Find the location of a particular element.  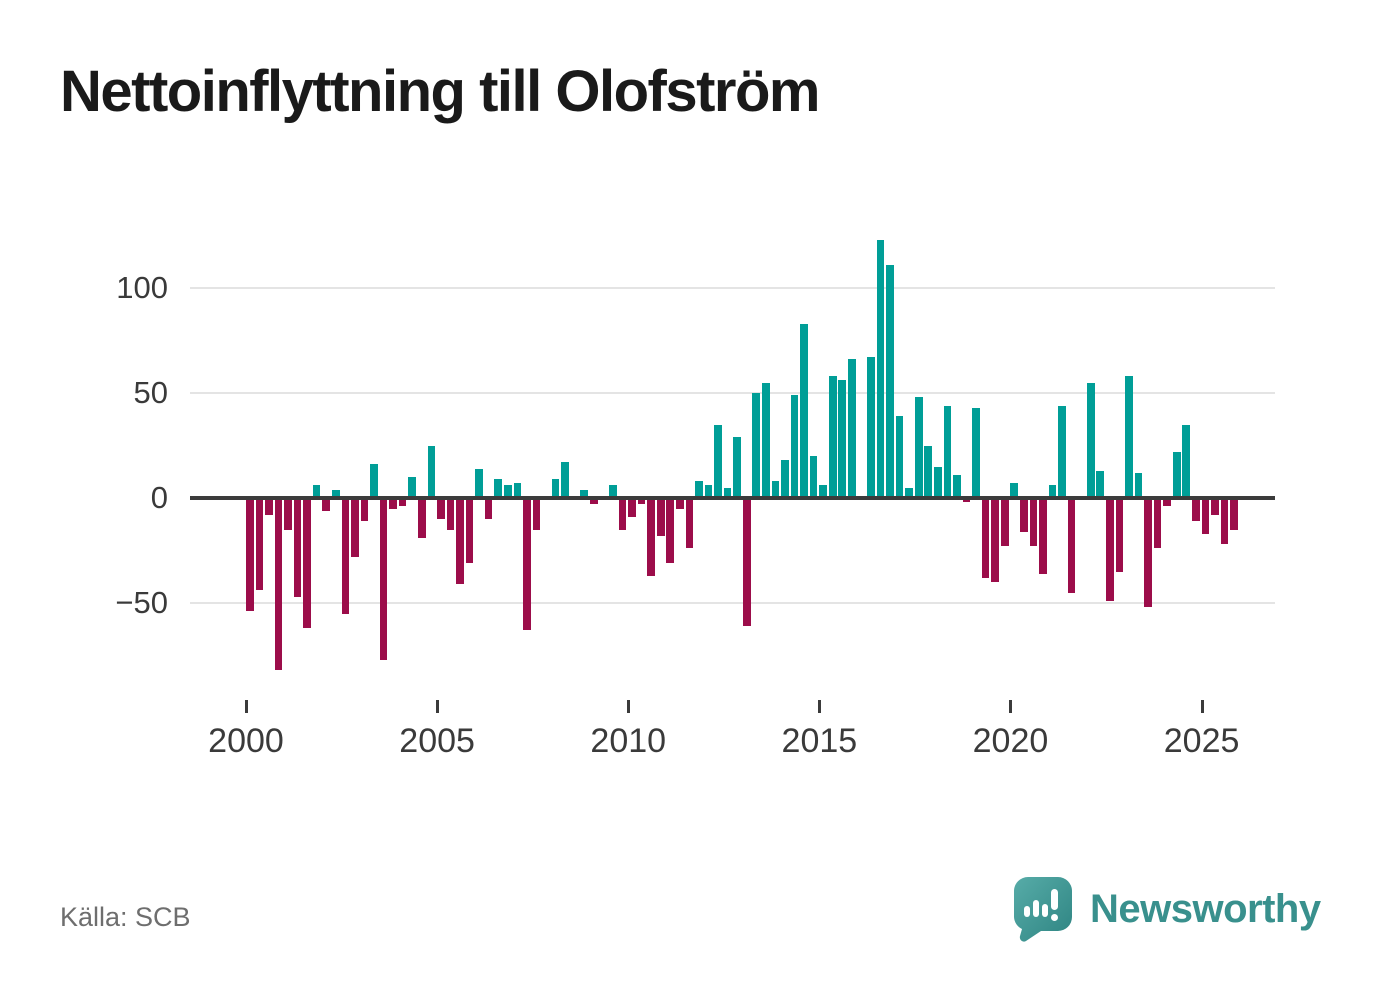

gridline-y50 is located at coordinates (732, 393).